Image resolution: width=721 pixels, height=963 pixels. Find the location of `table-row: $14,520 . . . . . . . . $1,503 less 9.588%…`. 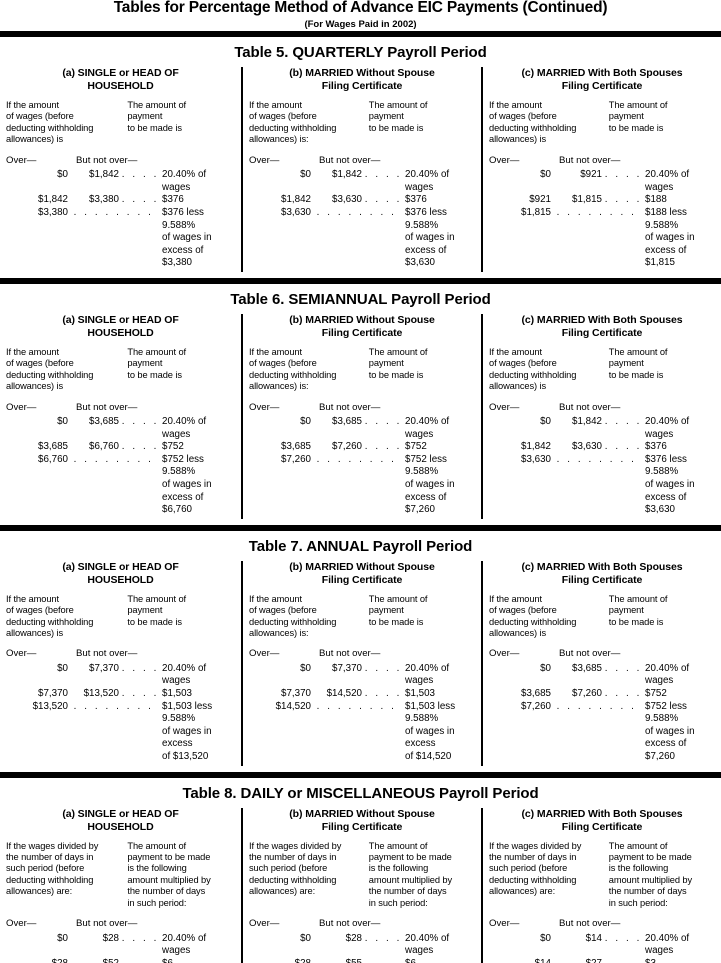

table-row: $14,520 . . . . . . . . $1,503 less 9.588%… is located at coordinates (362, 732).